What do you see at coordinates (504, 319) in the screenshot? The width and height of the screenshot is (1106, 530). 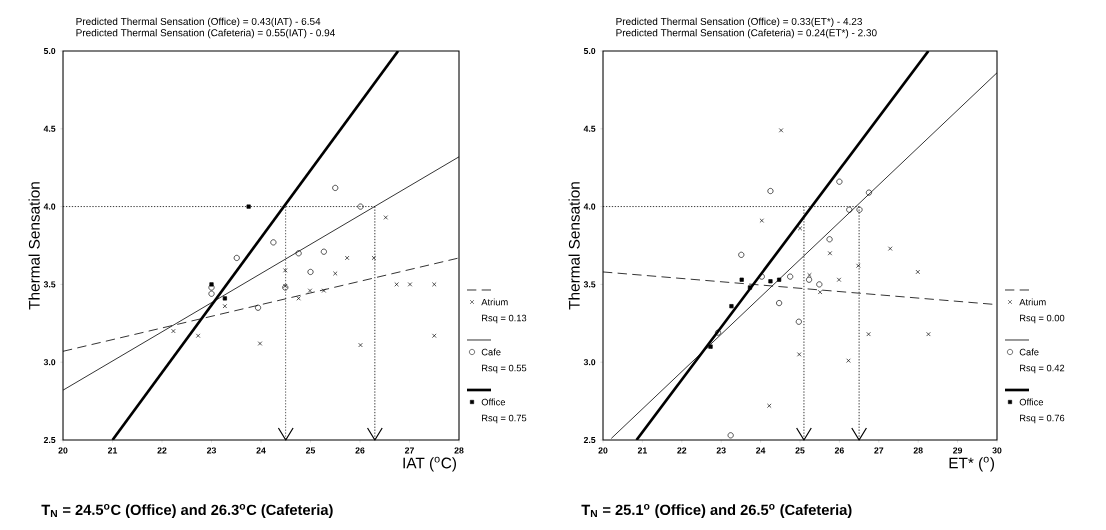 I see `text: Rsq = 0.13` at bounding box center [504, 319].